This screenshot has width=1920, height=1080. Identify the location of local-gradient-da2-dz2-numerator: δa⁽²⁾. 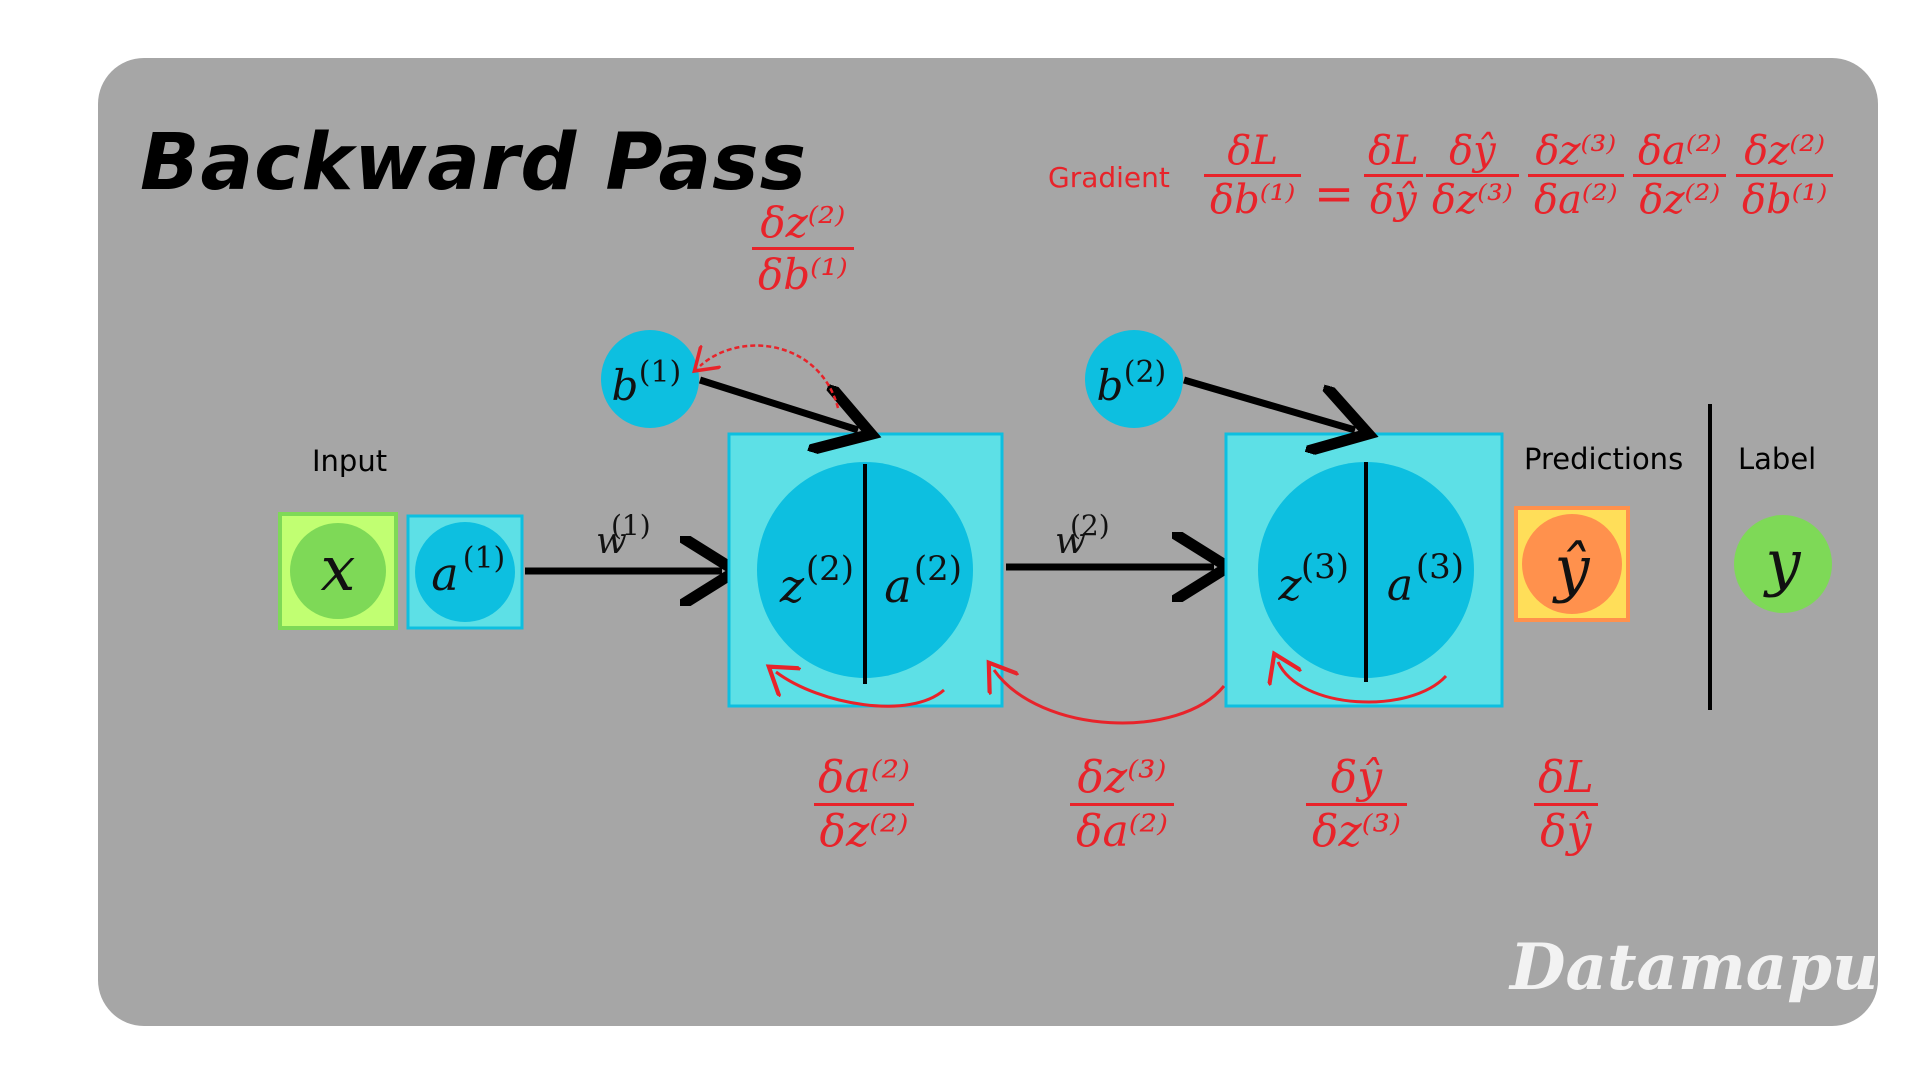
(864, 777).